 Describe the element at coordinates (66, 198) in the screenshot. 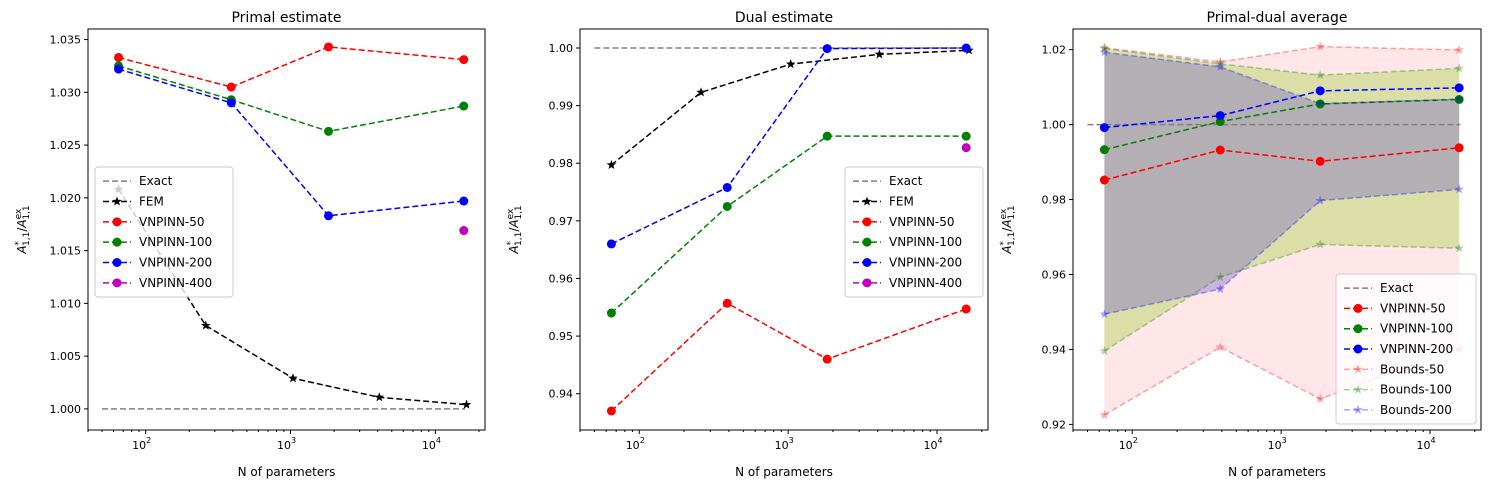

I see `y-tick-label: 1.020` at that location.